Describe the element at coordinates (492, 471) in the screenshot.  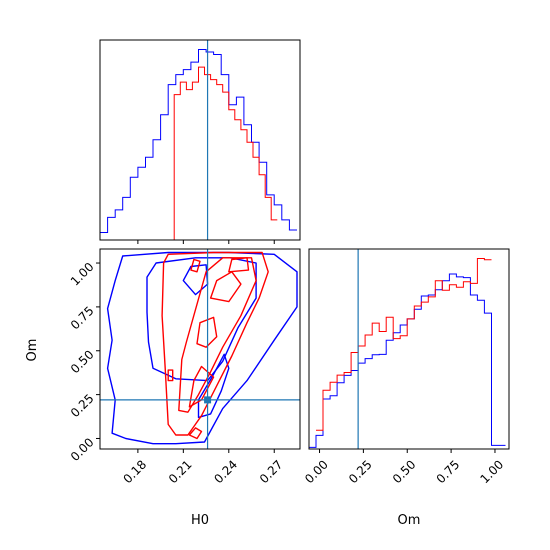
I see `om-bottom-tick-label: 1.00` at that location.